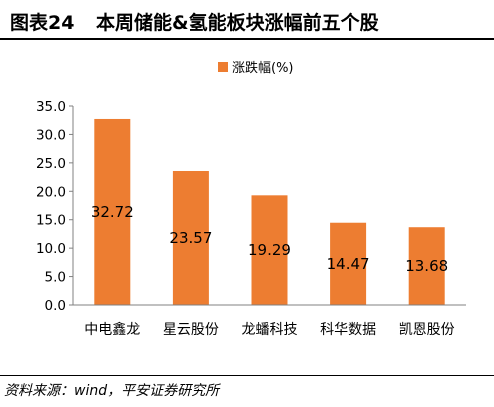  What do you see at coordinates (263, 68) in the screenshot?
I see `legend-label: 涨跌幅(%)` at bounding box center [263, 68].